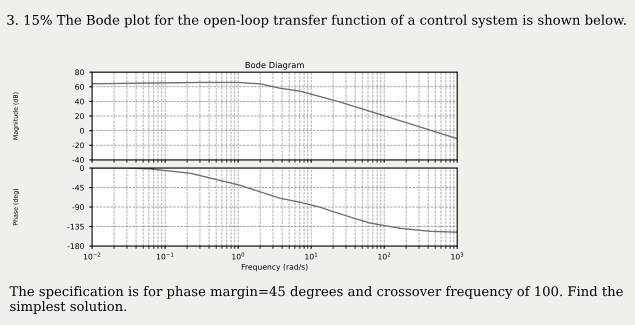 This screenshot has height=325, width=635. What do you see at coordinates (316, 300) in the screenshot?
I see `text: The specification is for phase margin=45 degrees and crossover frequency of 100. Find the simplest solution.` at bounding box center [316, 300].